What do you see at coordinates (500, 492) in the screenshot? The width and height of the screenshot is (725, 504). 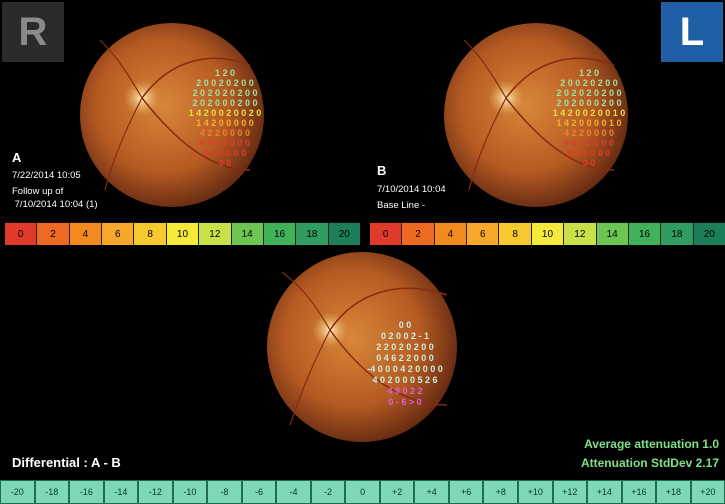 I see `differential-scale-cell: +8` at bounding box center [500, 492].